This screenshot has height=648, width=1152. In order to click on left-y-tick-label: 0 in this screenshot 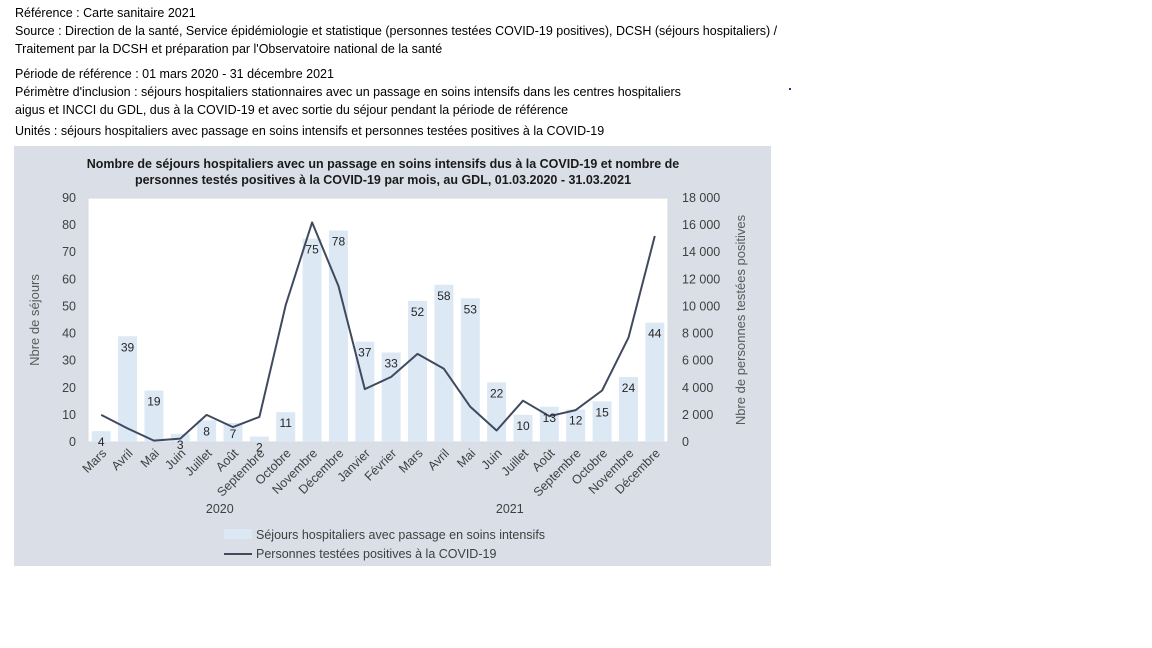, I will do `click(72, 442)`.